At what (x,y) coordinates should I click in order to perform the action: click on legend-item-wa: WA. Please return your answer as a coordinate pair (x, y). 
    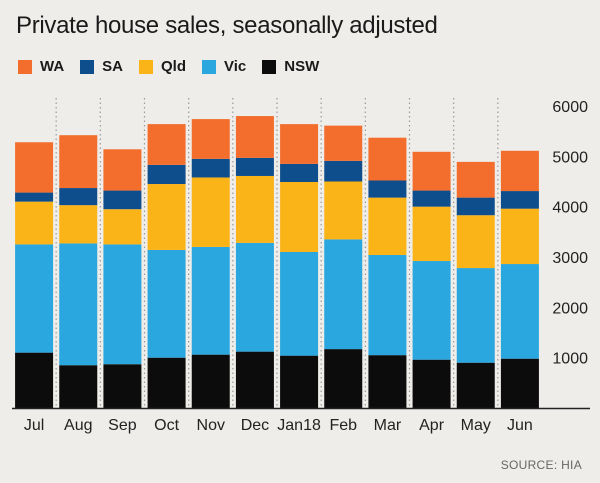
    Looking at the image, I should click on (41, 66).